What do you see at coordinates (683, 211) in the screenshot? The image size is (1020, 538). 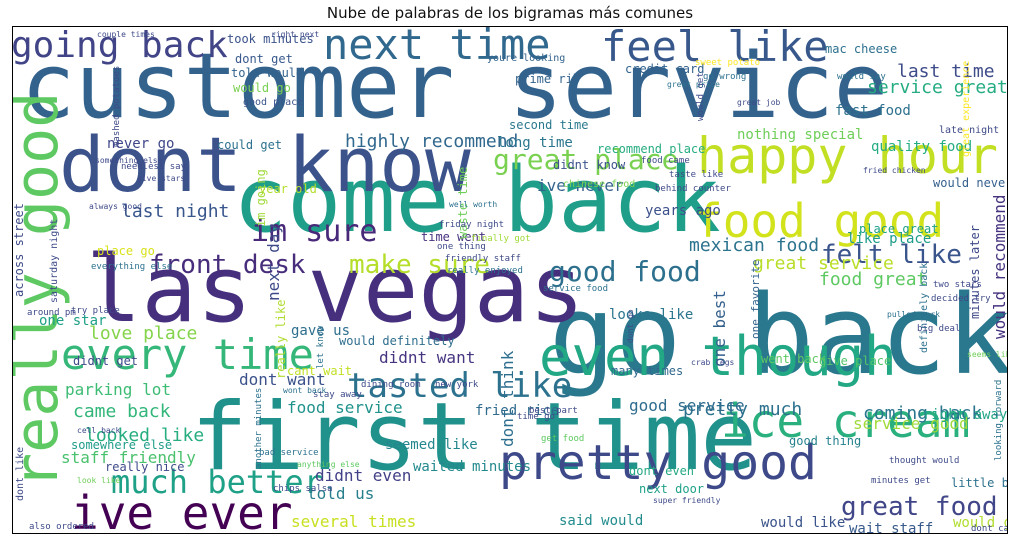 I see `word-years-ago: years ago` at bounding box center [683, 211].